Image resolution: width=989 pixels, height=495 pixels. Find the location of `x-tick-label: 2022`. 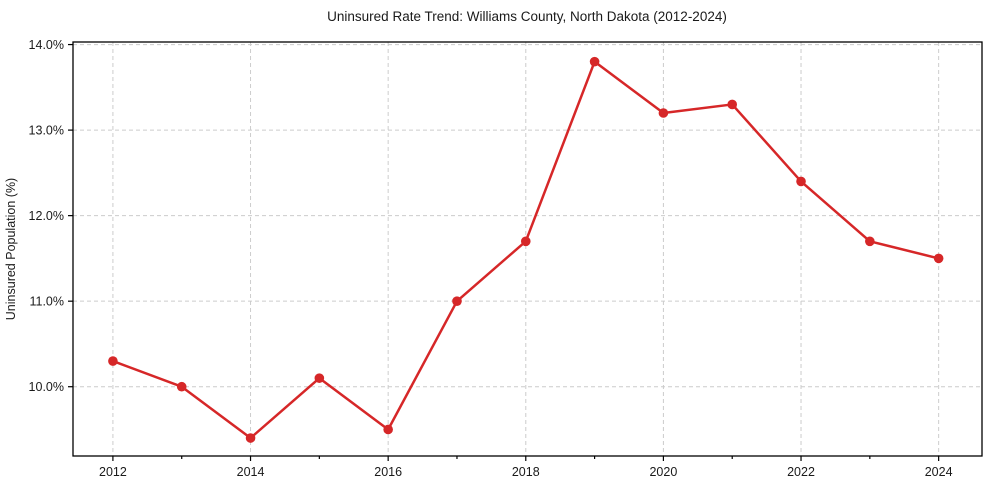

x-tick-label: 2022 is located at coordinates (801, 472).